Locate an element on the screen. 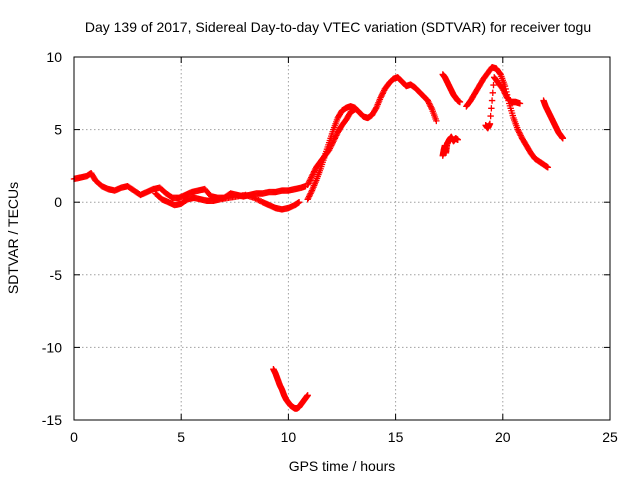  x-tick-label: 10 is located at coordinates (289, 437).